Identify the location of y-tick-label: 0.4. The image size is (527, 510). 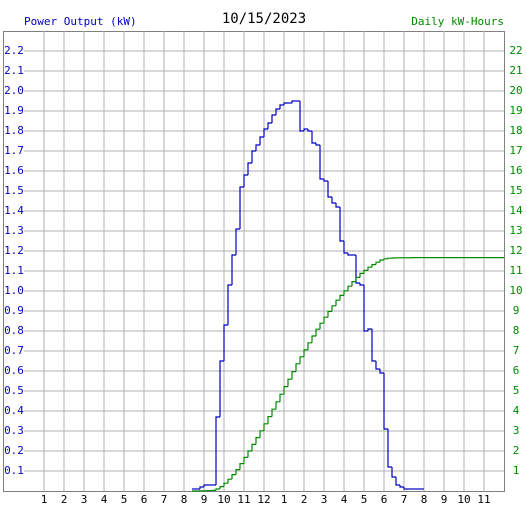
(14, 410).